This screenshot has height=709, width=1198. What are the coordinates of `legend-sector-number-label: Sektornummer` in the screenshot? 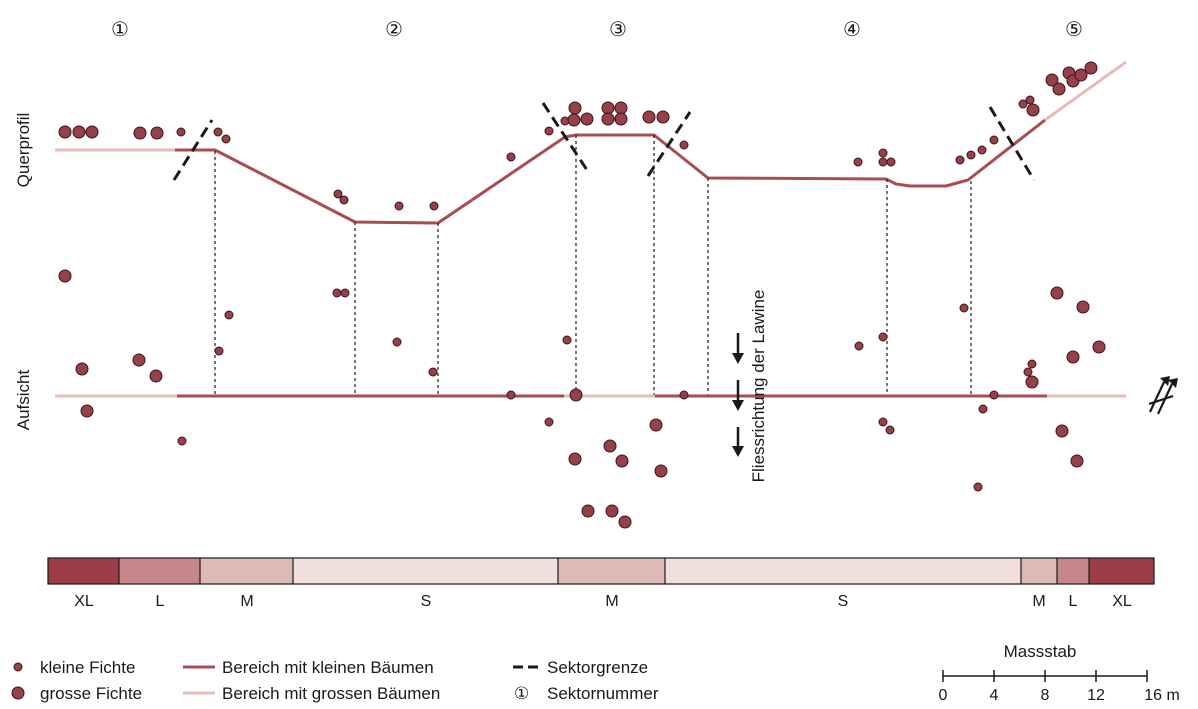 It's located at (603, 693).